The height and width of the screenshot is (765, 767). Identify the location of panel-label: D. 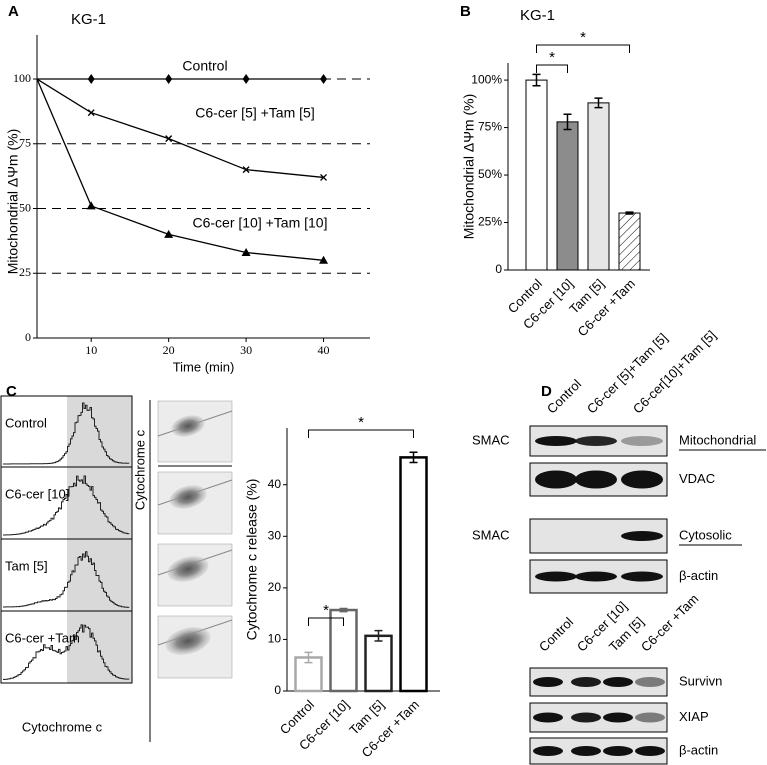
(546, 391).